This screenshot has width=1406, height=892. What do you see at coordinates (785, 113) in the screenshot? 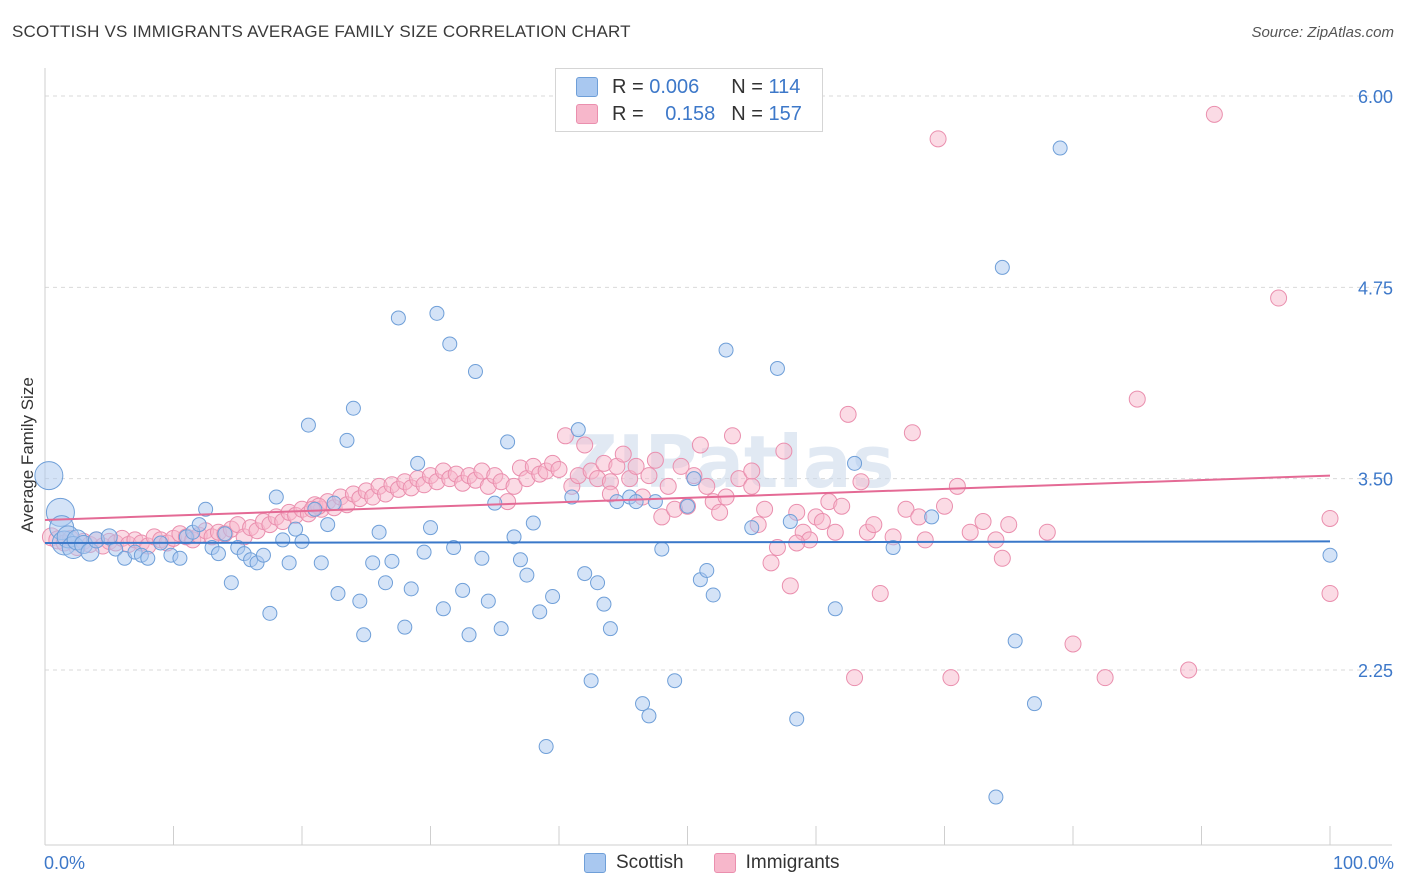
I see `n-value: 157` at bounding box center [785, 113].